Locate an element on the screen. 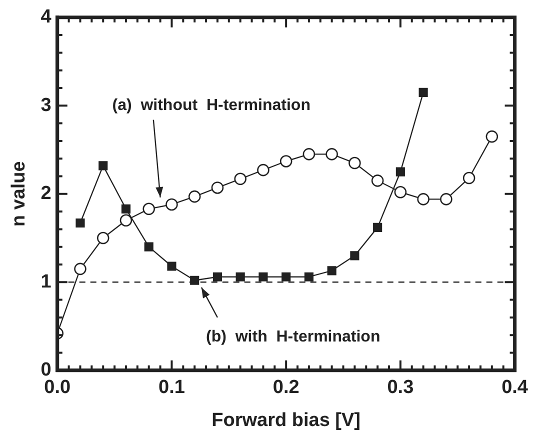 The height and width of the screenshot is (440, 534). x-axis-title: Forward bias [V] is located at coordinates (286, 420).